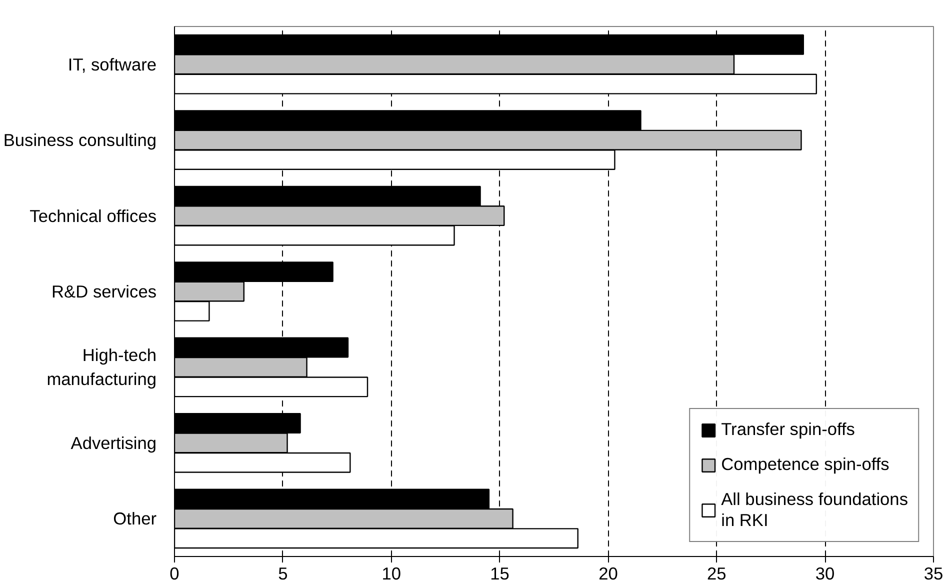  Describe the element at coordinates (80, 140) in the screenshot. I see `y-tick-label: Business consulting` at that location.